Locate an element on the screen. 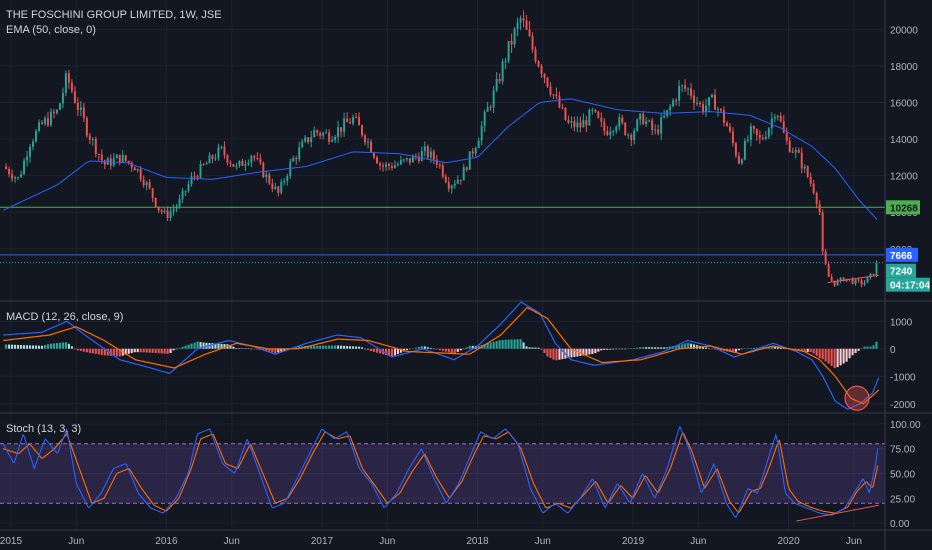 The image size is (932, 550). stoch-tick-label: 0.00 is located at coordinates (900, 524).